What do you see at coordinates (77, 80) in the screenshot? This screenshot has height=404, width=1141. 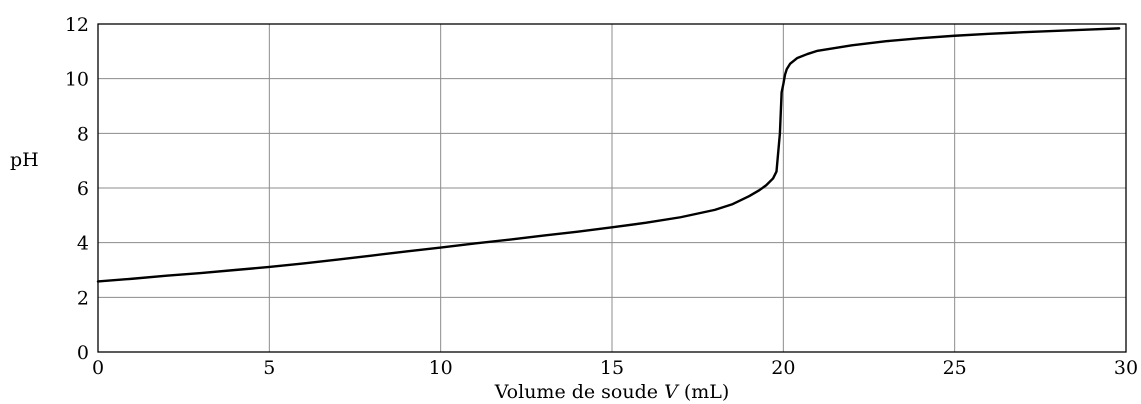 I see `y-tick-label: 10` at bounding box center [77, 80].